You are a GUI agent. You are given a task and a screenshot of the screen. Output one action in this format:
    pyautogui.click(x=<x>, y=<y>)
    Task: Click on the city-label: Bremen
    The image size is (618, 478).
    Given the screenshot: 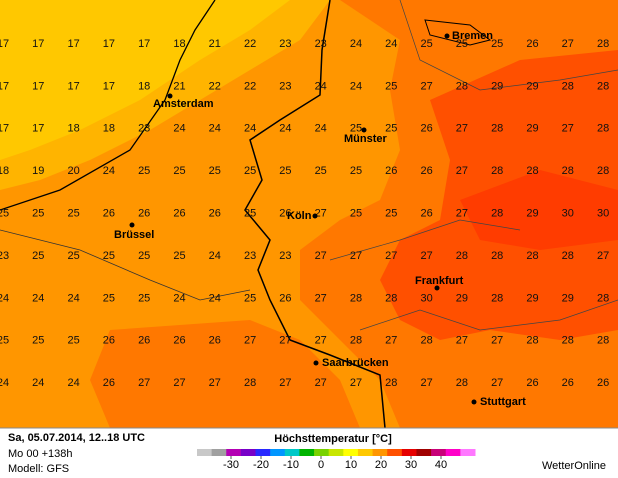 What is the action you would take?
    pyautogui.click(x=472, y=36)
    